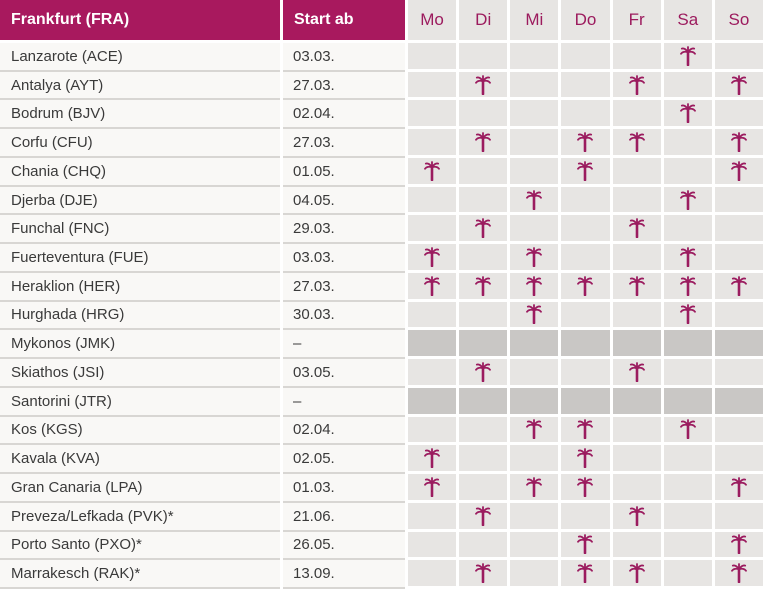 This screenshot has height=589, width=763. Describe the element at coordinates (344, 488) in the screenshot. I see `start-date-cell: 01.03.` at that location.